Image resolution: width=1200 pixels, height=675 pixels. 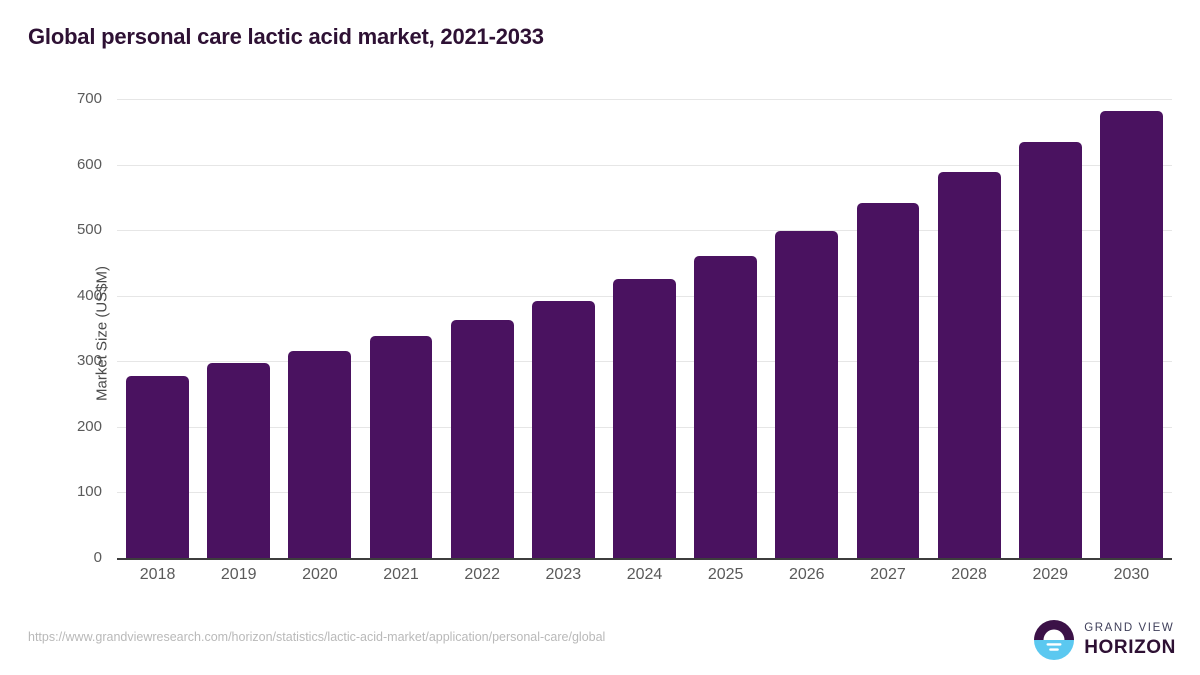 I want to click on x-axis-tick-label: 2025, so click(x=725, y=574).